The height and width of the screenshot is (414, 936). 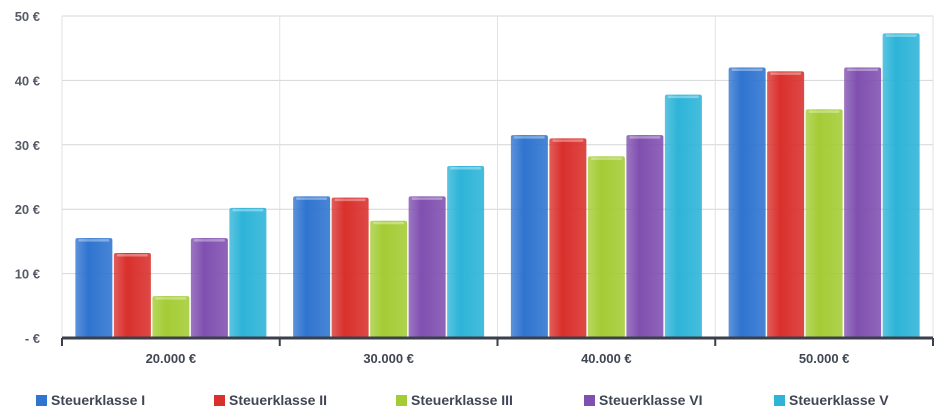 I want to click on y-tick-label: 10 €, so click(x=27, y=274).